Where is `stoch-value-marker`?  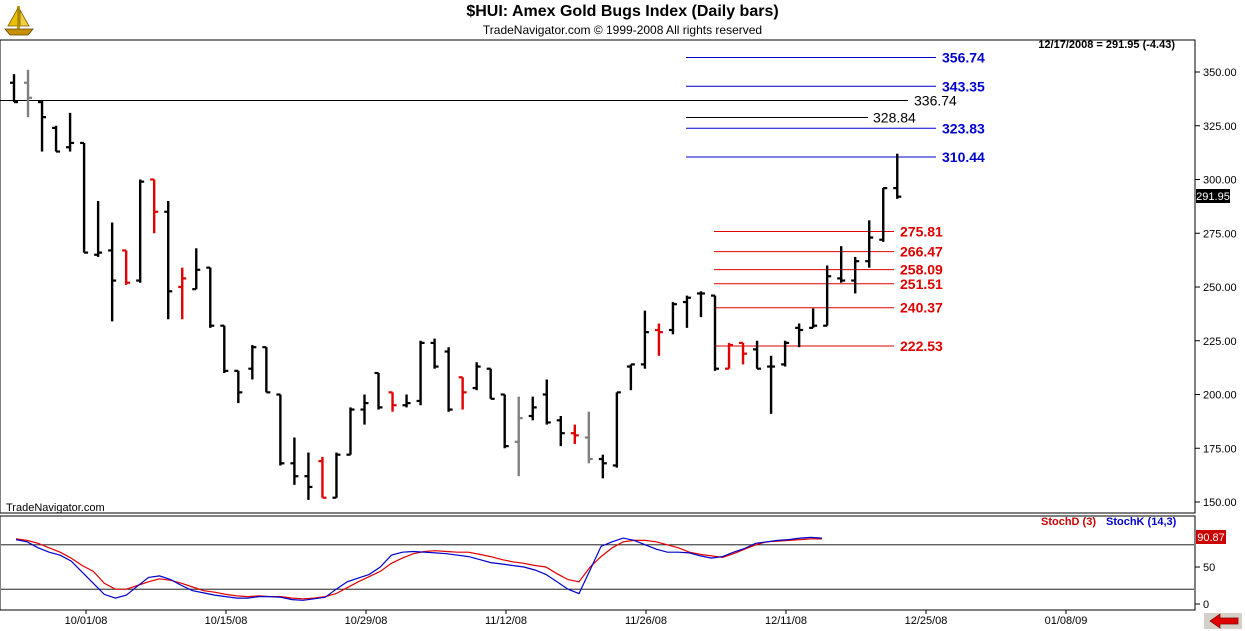 stoch-value-marker is located at coordinates (1211, 537).